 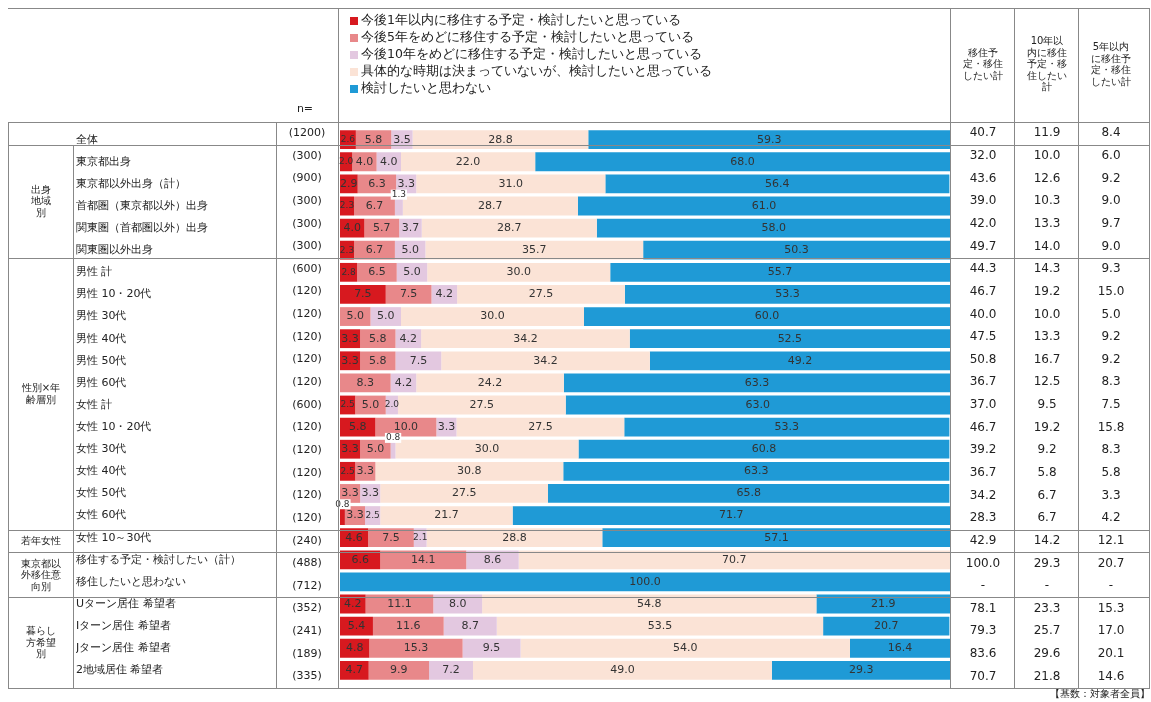 I want to click on text: 70.7, so click(x=983, y=676).